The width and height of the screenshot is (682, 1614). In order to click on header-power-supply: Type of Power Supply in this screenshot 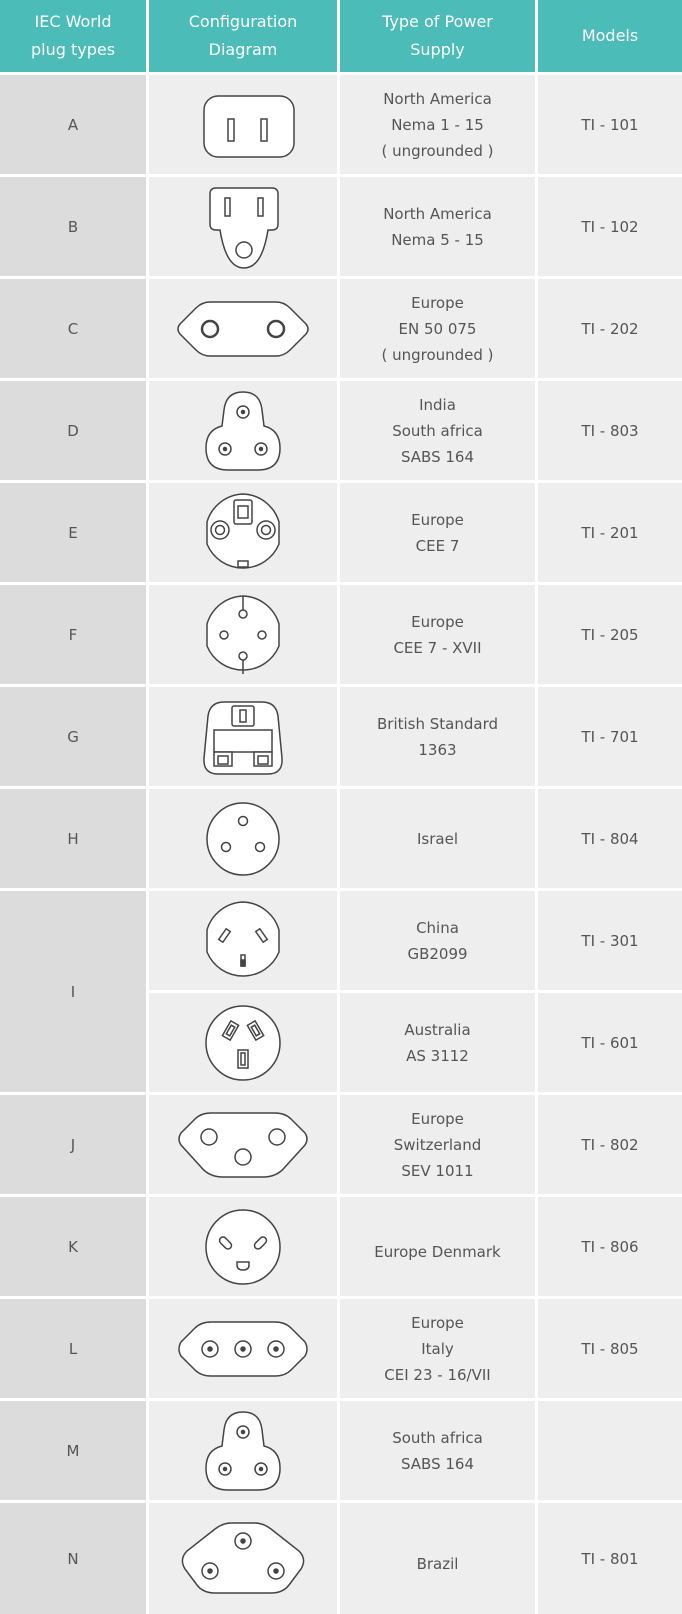, I will do `click(437, 36)`.